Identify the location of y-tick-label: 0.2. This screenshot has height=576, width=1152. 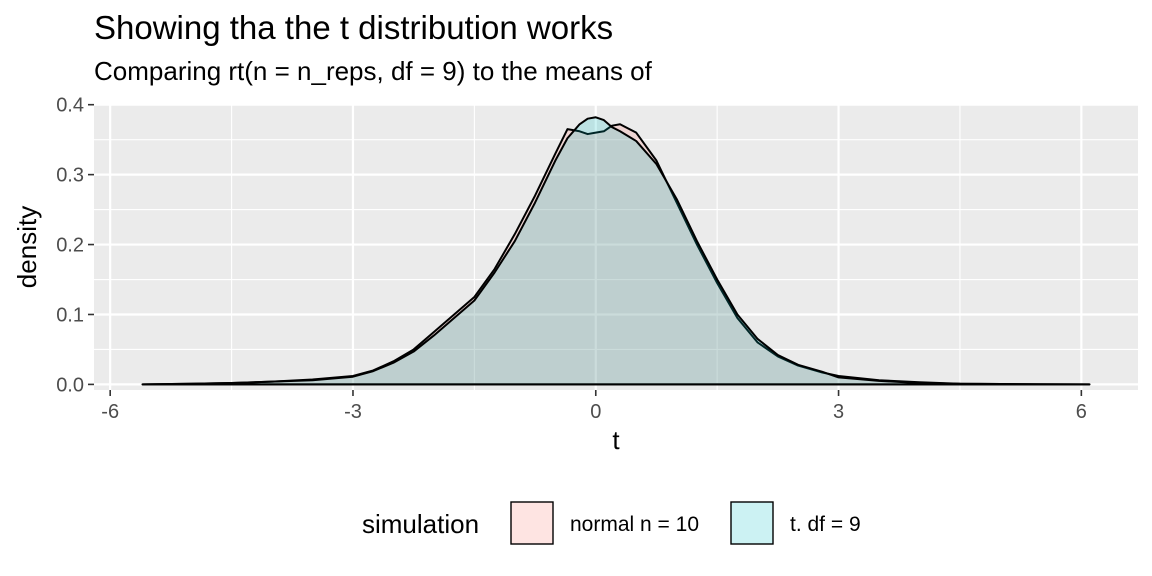
(70, 246).